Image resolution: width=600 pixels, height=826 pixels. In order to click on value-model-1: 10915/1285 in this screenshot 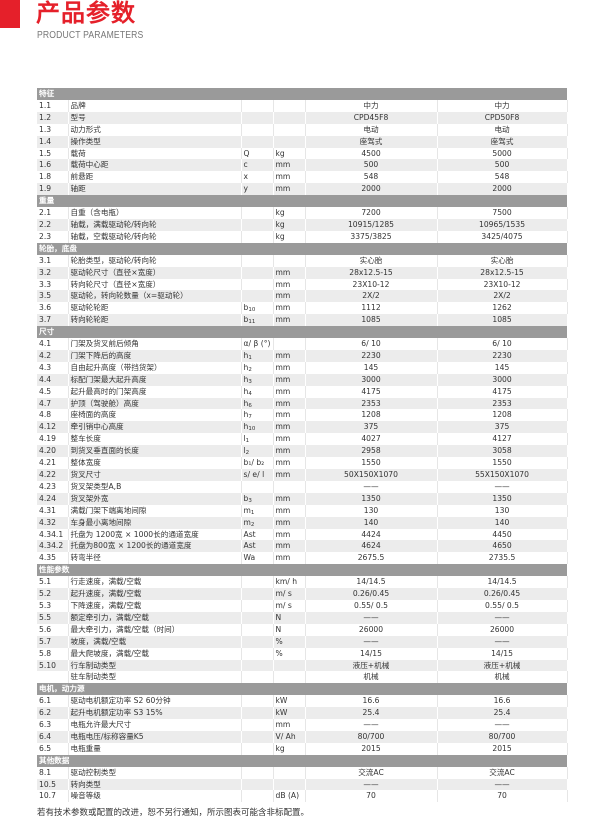, I will do `click(371, 224)`.